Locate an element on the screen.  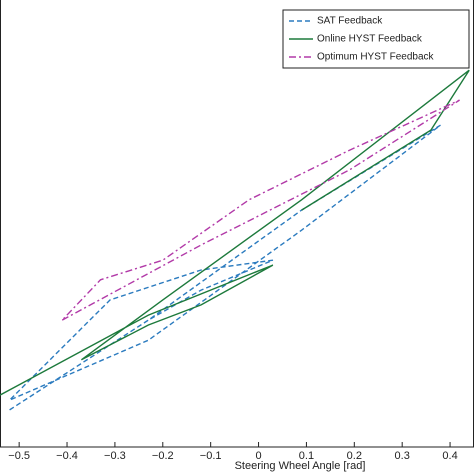
legend-box is located at coordinates (376, 39).